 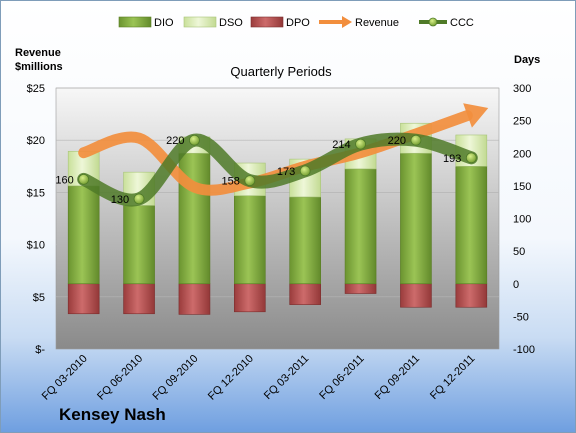 I want to click on legend-swatch-dpo, so click(x=267, y=22).